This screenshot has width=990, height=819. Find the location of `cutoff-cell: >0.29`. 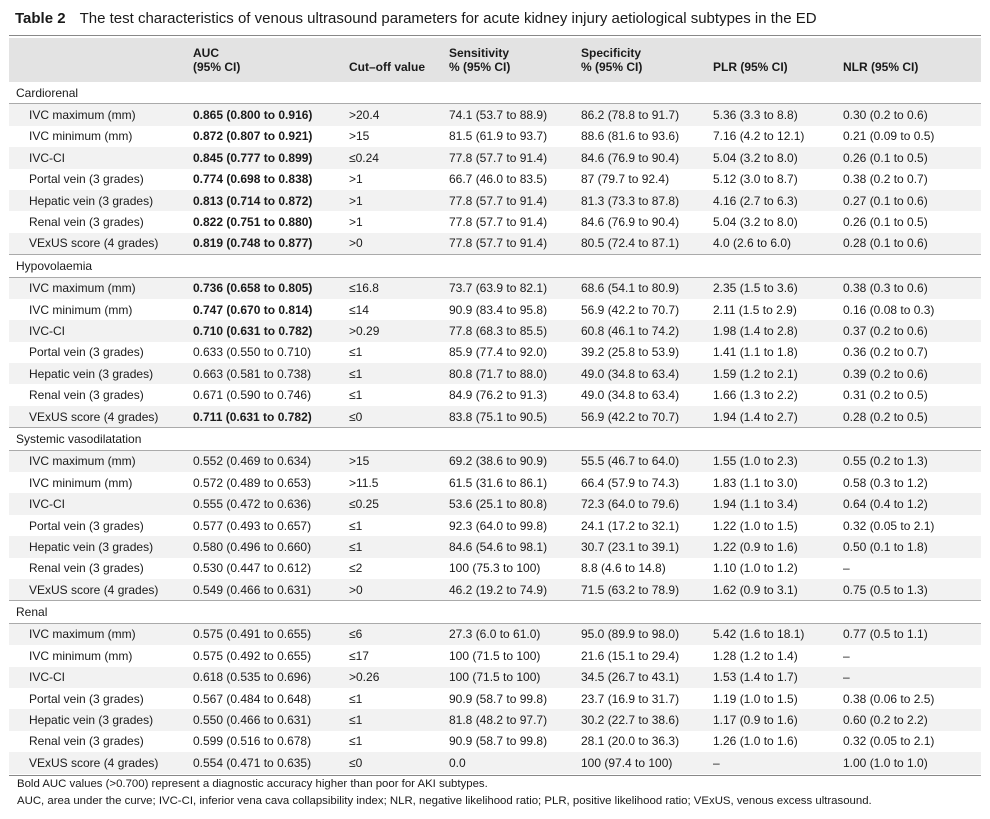

cutoff-cell: >0.29 is located at coordinates (399, 331).